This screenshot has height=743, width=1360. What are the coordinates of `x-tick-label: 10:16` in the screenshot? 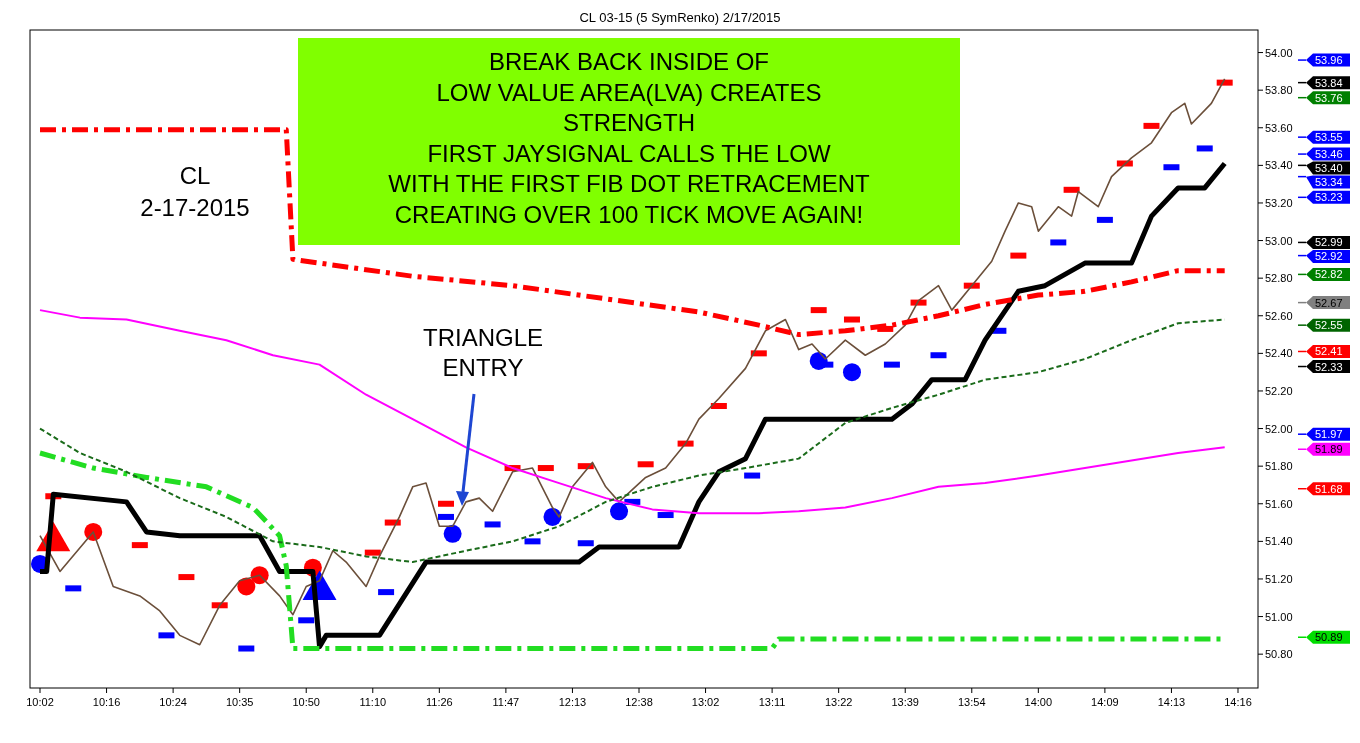 It's located at (106, 702).